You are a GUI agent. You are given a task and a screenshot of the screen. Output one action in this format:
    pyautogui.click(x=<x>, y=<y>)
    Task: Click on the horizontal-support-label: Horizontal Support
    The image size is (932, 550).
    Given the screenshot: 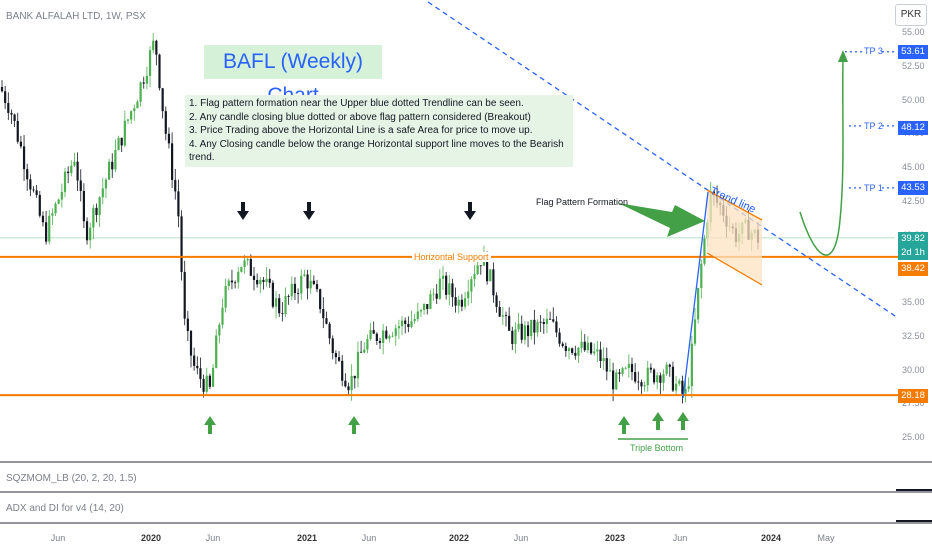 What is the action you would take?
    pyautogui.click(x=451, y=257)
    